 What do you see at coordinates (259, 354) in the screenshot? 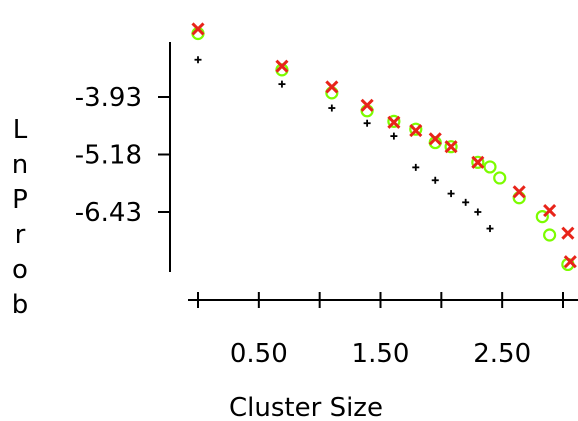
I see `x-tick-label: 0.50` at bounding box center [259, 354].